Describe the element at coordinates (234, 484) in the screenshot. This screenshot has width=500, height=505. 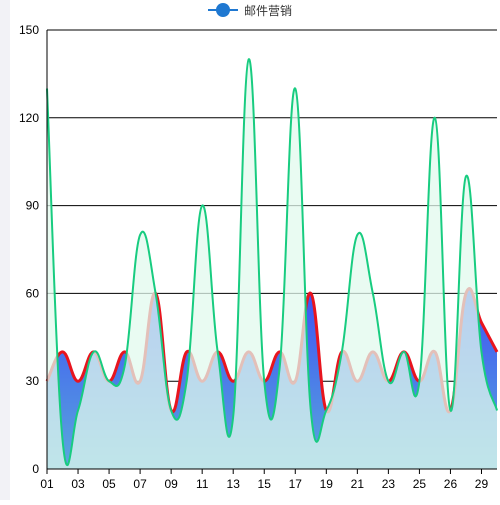
I see `x-tick-label: 13` at that location.